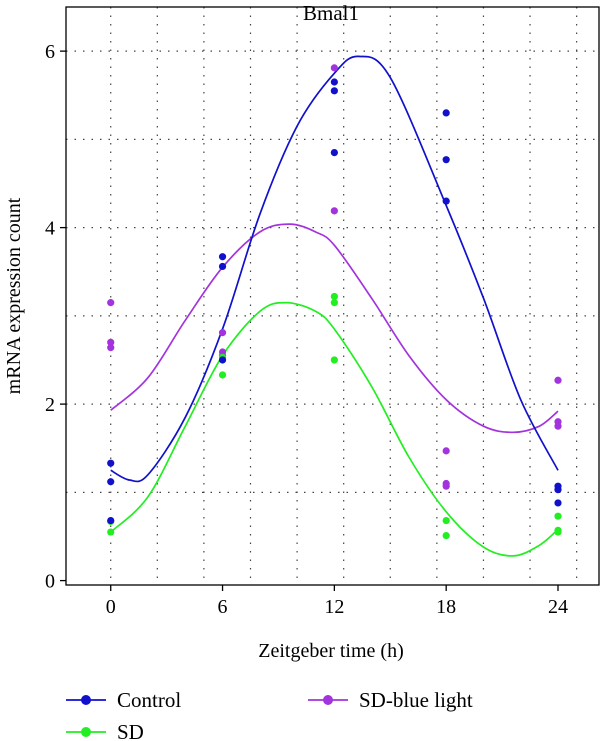 The width and height of the screenshot is (600, 741). Describe the element at coordinates (50, 52) in the screenshot. I see `y-tick-label: 6` at that location.